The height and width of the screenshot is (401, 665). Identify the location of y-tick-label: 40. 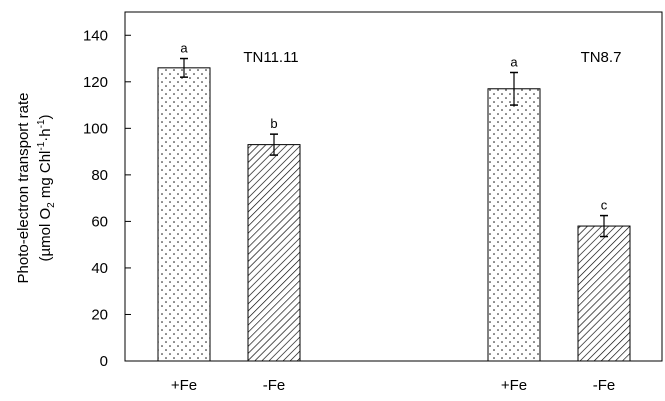
(99, 268).